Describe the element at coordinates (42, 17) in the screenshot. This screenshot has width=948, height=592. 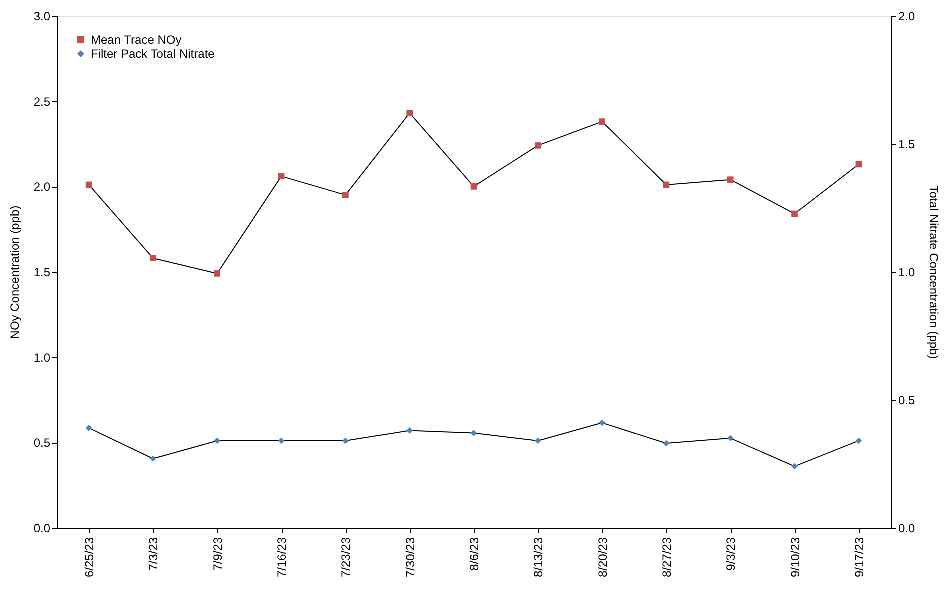
I see `y-tick-label: 3.0` at that location.